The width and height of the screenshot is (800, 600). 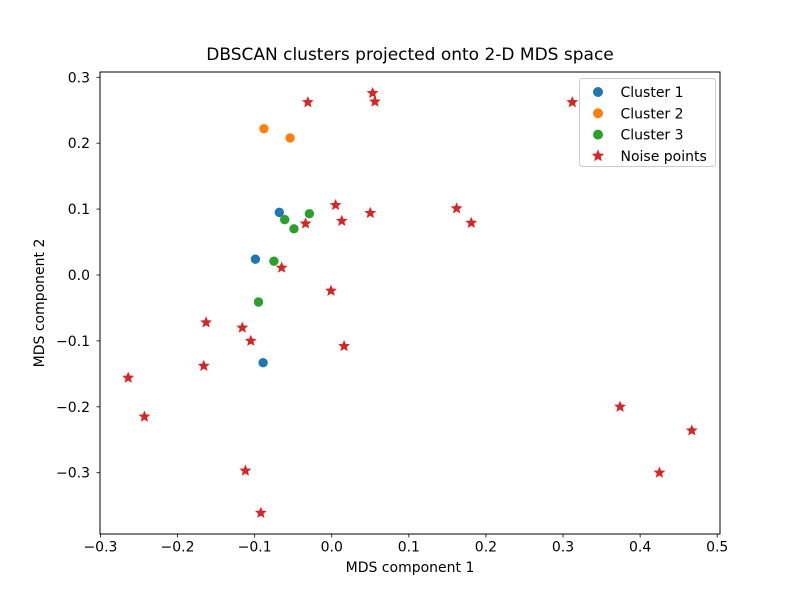 What do you see at coordinates (652, 114) in the screenshot?
I see `legend-label-cluster-2: Cluster 2` at bounding box center [652, 114].